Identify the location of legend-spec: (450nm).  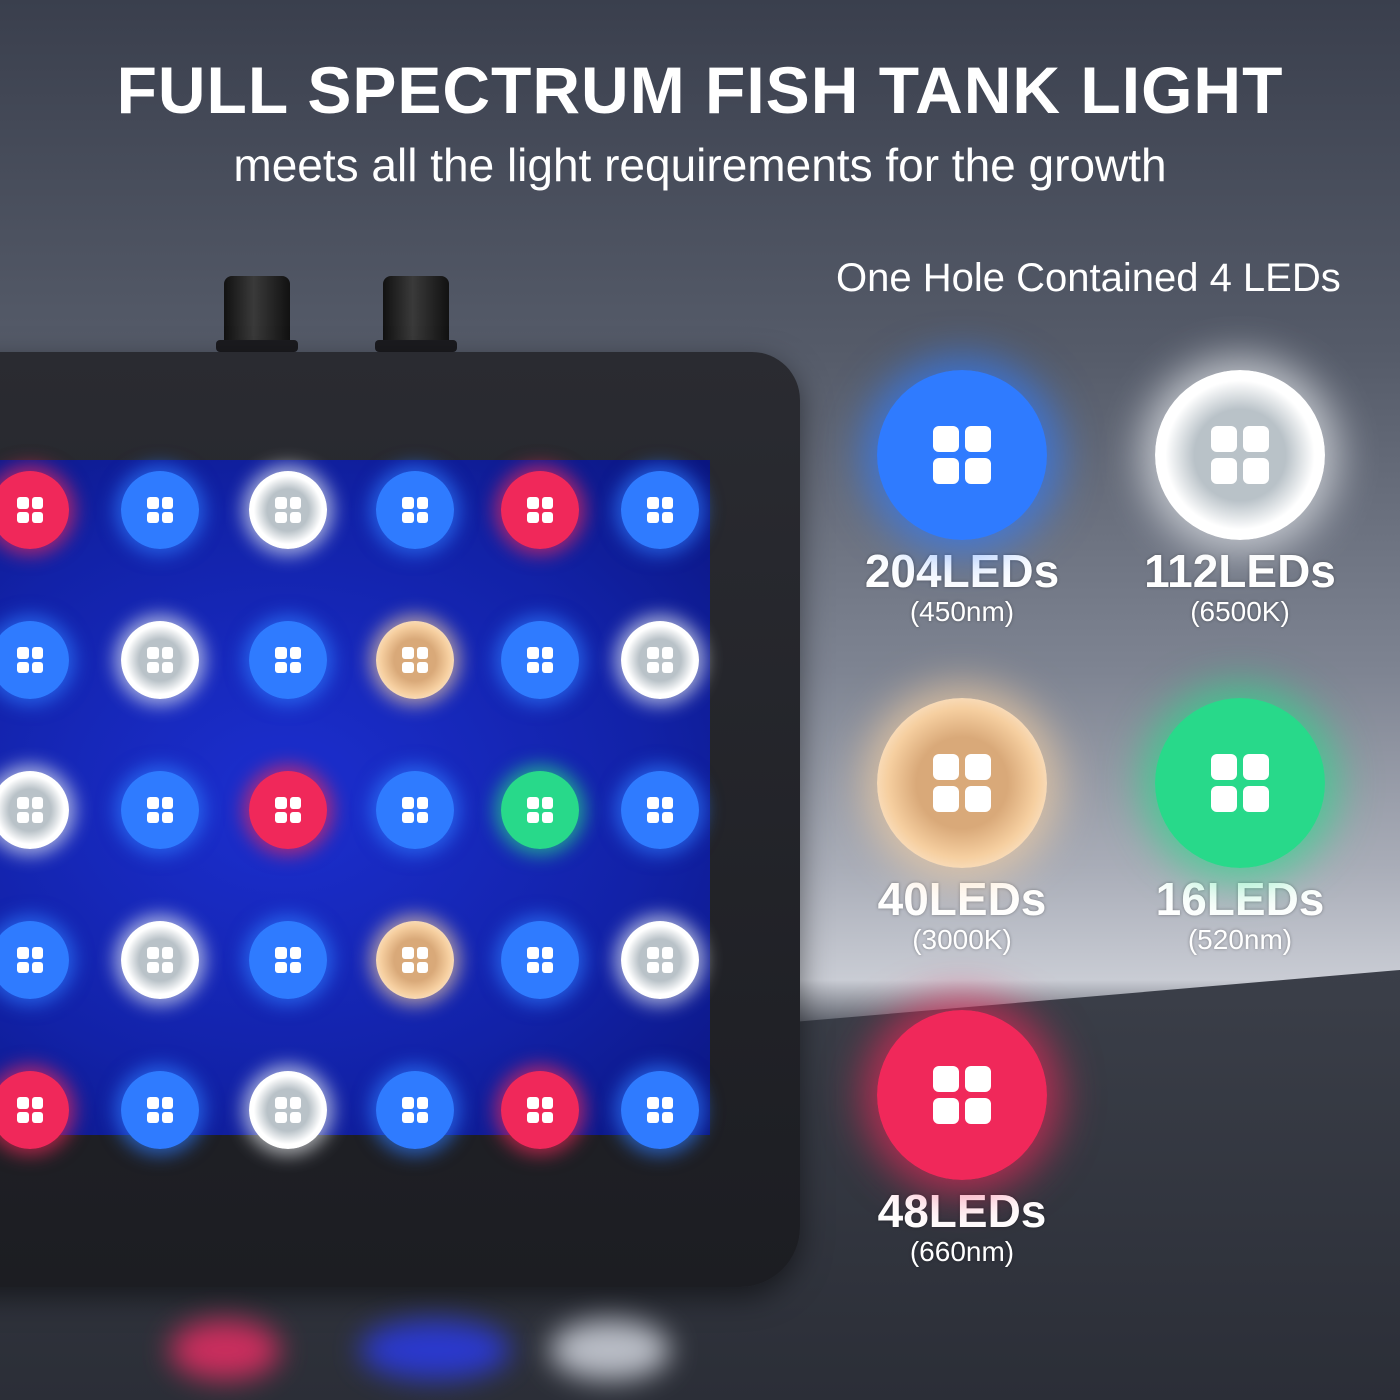
(962, 611).